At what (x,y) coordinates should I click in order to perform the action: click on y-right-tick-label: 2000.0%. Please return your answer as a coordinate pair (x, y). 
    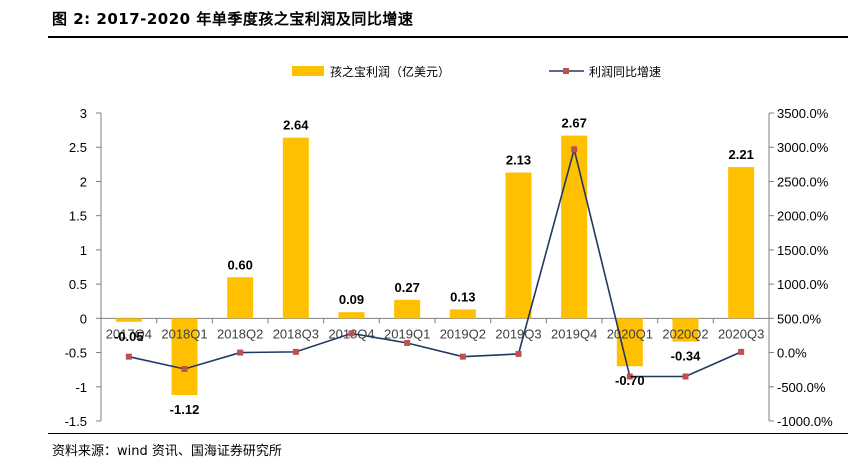
    Looking at the image, I should click on (803, 216).